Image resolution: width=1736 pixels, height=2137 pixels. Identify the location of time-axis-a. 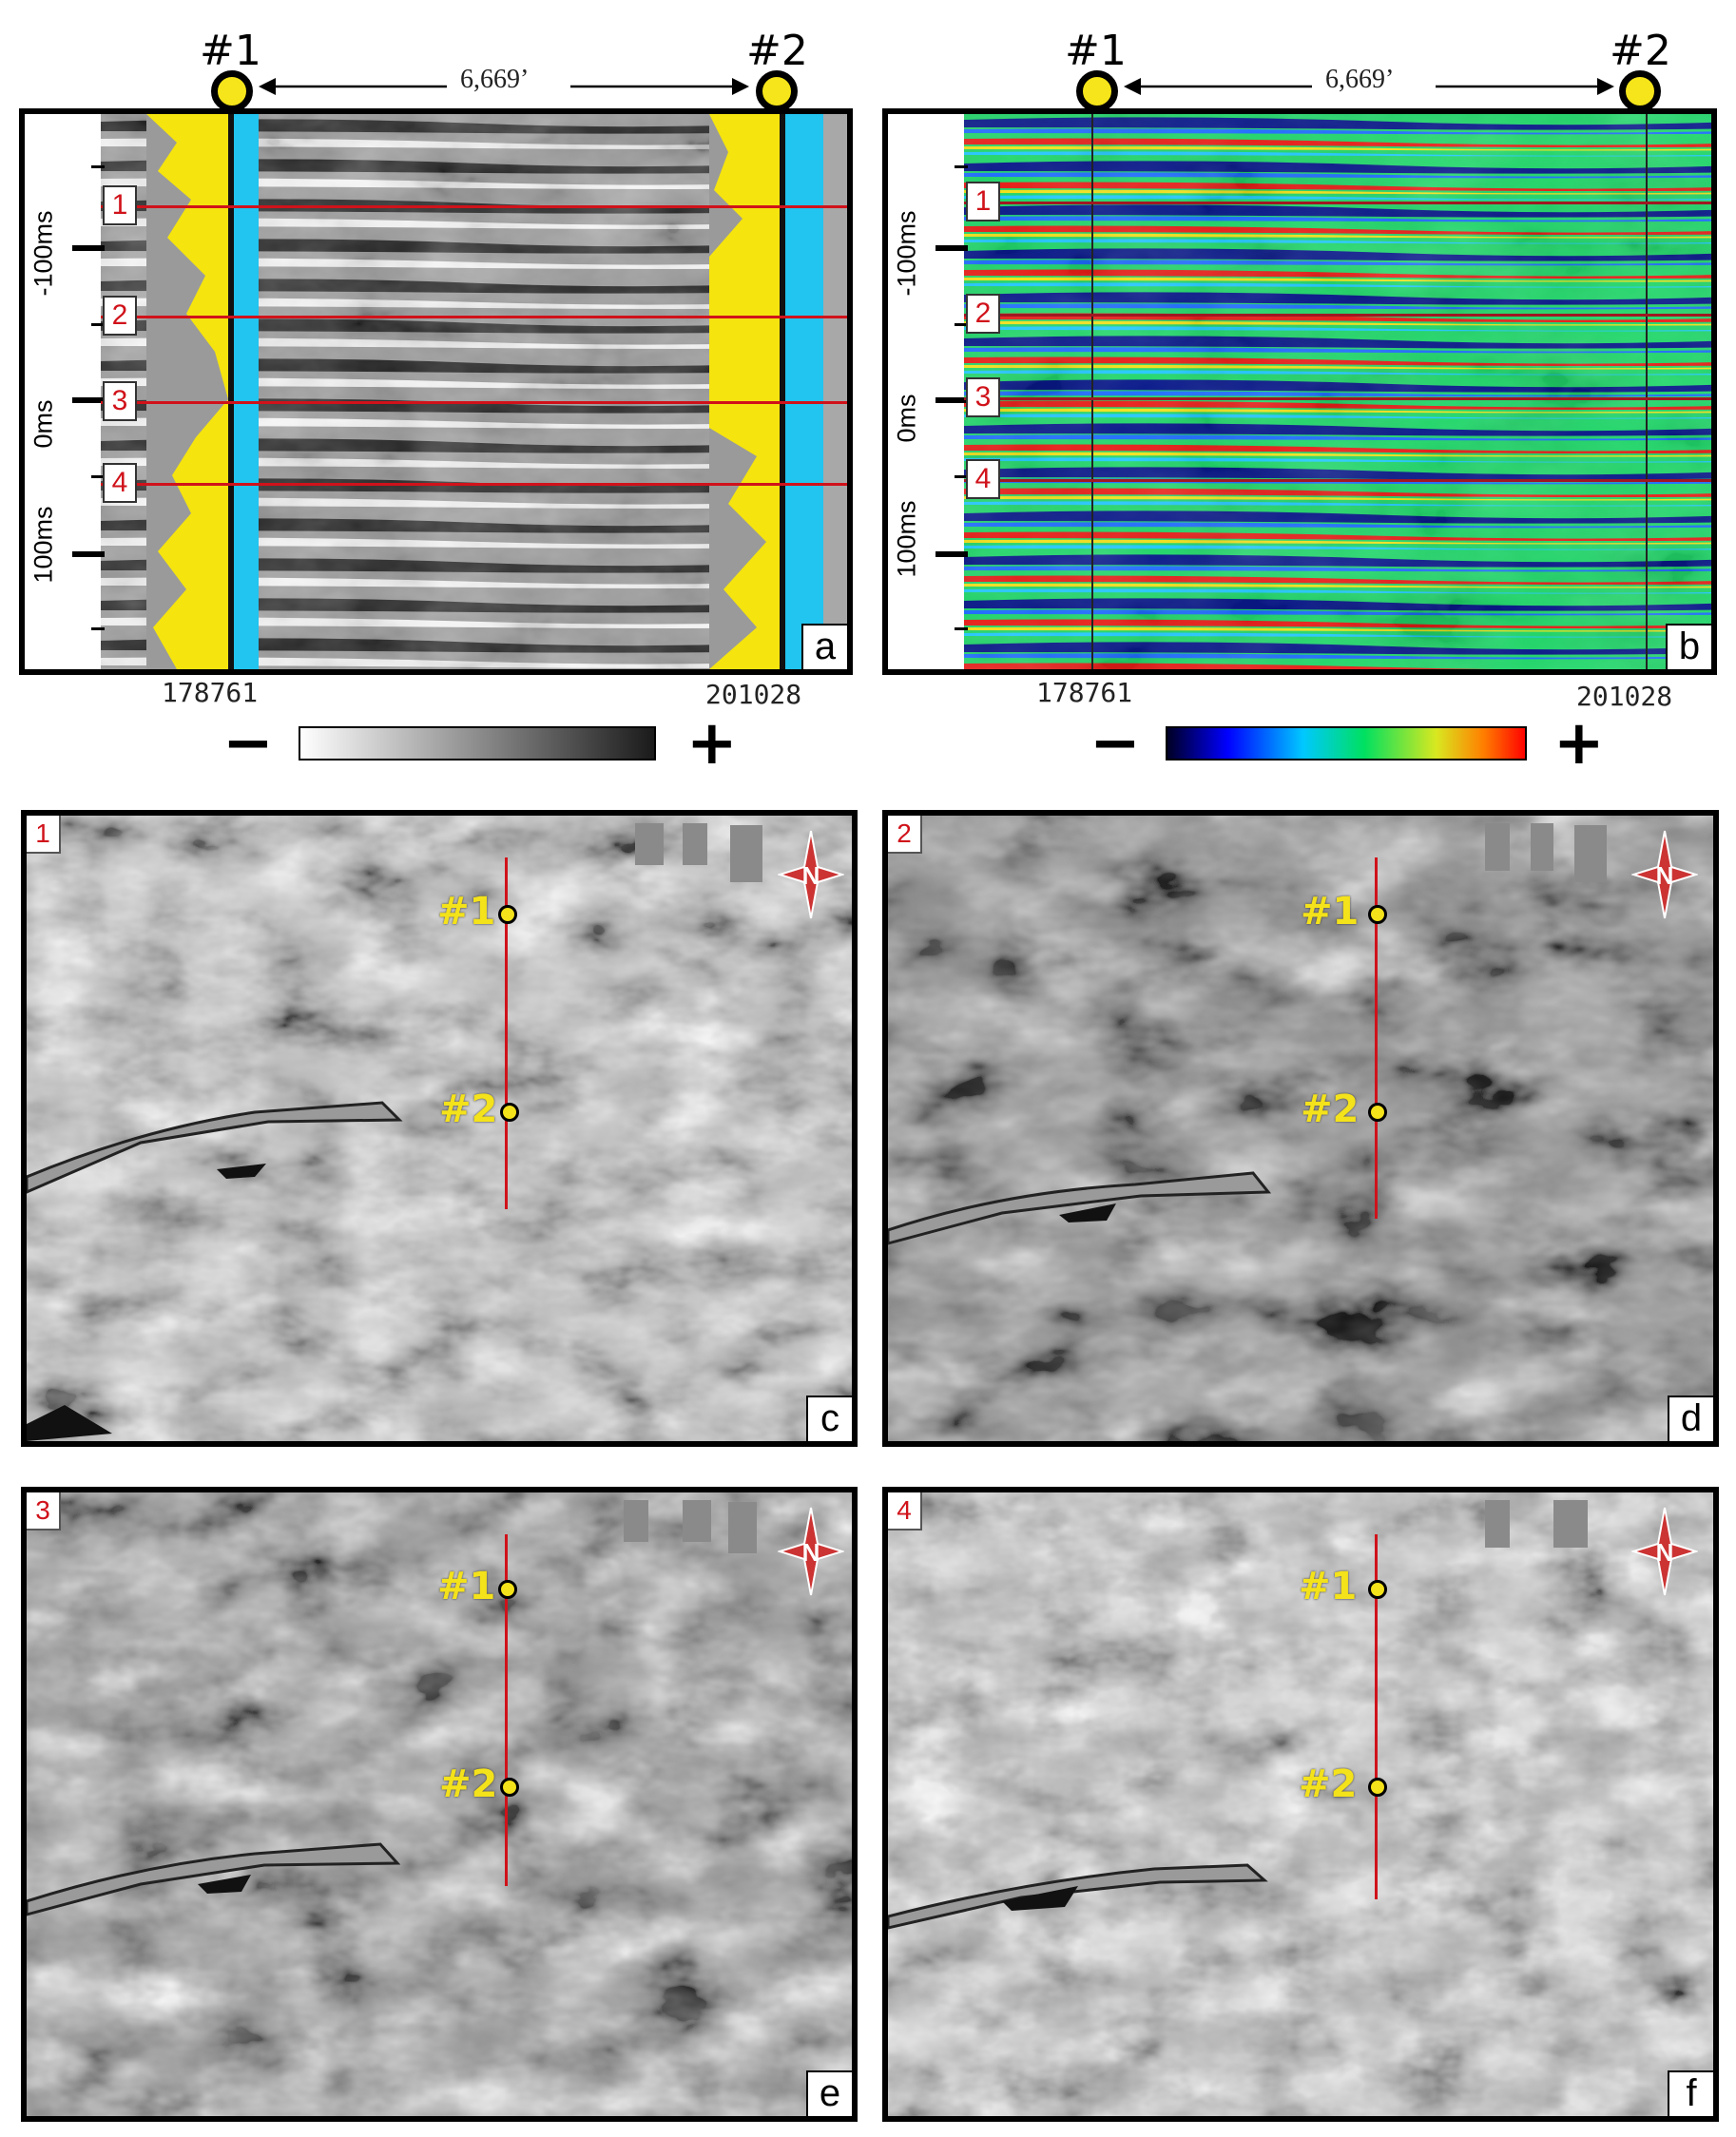
(63, 392).